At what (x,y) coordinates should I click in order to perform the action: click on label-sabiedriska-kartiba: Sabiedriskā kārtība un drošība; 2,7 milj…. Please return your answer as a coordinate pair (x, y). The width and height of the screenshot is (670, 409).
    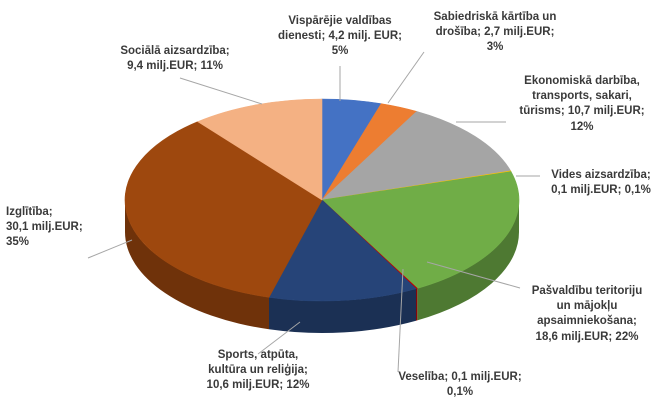
    Looking at the image, I should click on (495, 33).